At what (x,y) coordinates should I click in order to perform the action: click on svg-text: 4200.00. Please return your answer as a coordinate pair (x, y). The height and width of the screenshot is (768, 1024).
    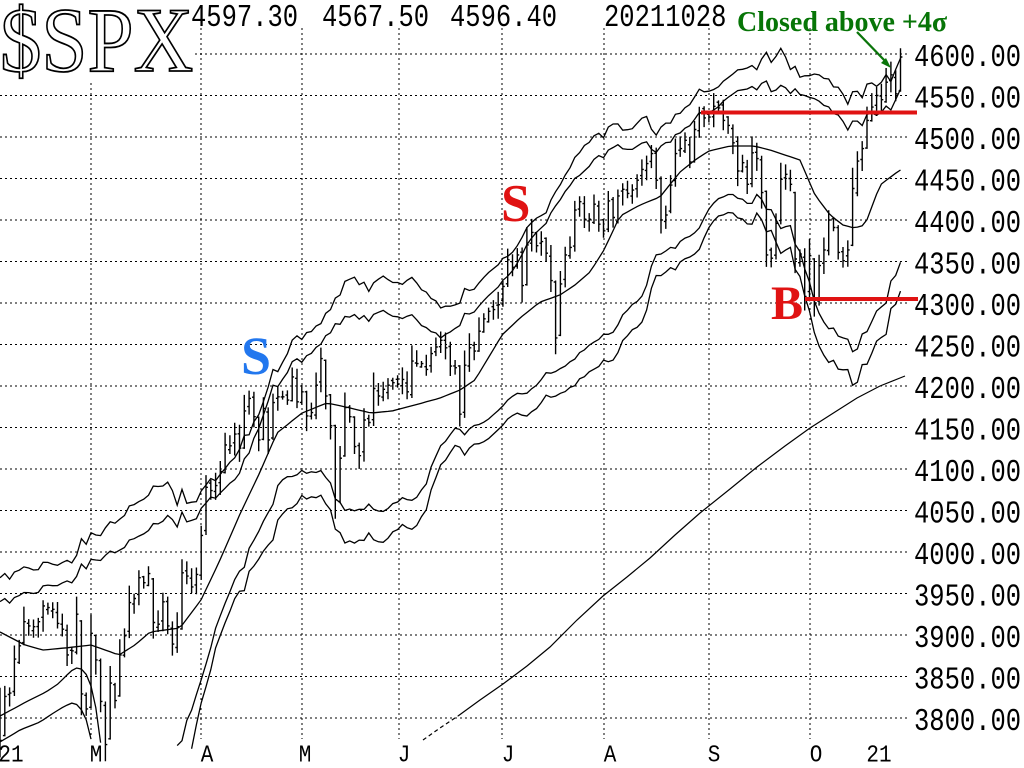
    Looking at the image, I should click on (967, 389).